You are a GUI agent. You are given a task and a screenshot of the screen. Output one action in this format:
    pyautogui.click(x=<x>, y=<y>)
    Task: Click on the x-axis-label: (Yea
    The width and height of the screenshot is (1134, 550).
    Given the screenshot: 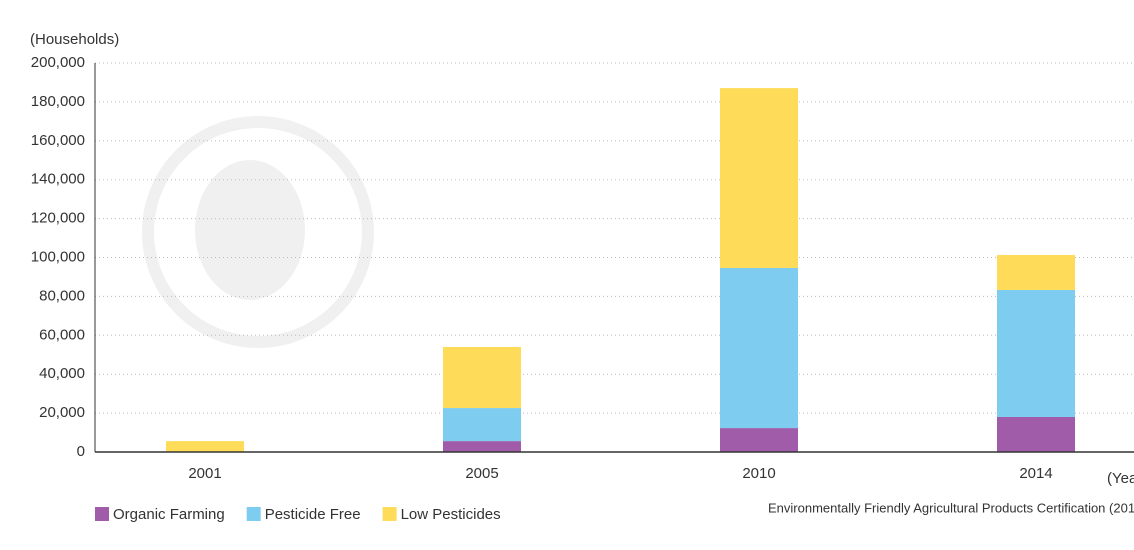 What is the action you would take?
    pyautogui.click(x=1120, y=478)
    